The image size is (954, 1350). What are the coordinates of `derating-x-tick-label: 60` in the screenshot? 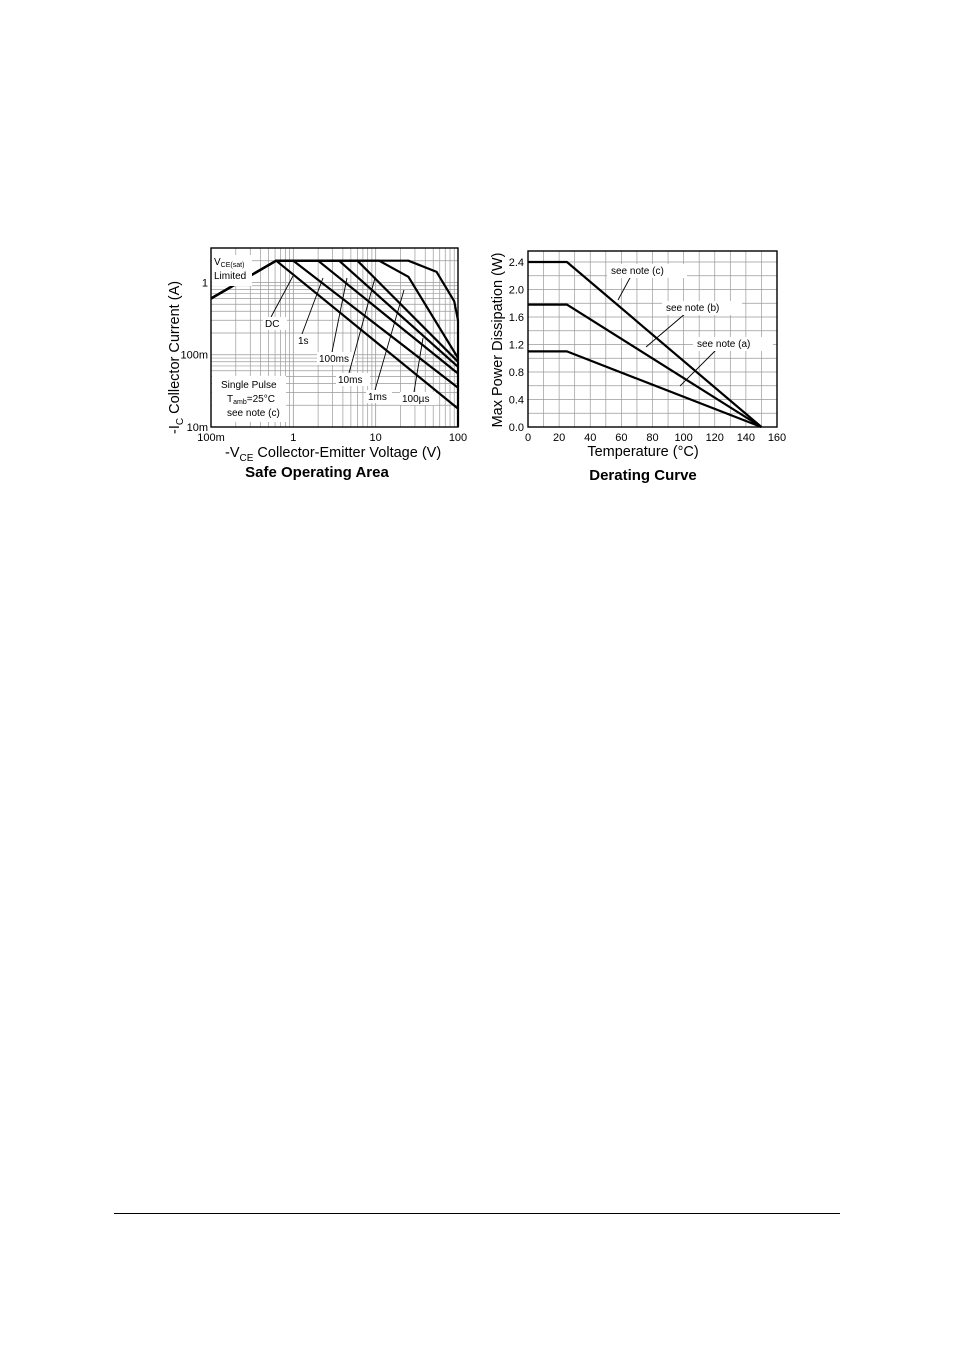 It's located at (621, 438).